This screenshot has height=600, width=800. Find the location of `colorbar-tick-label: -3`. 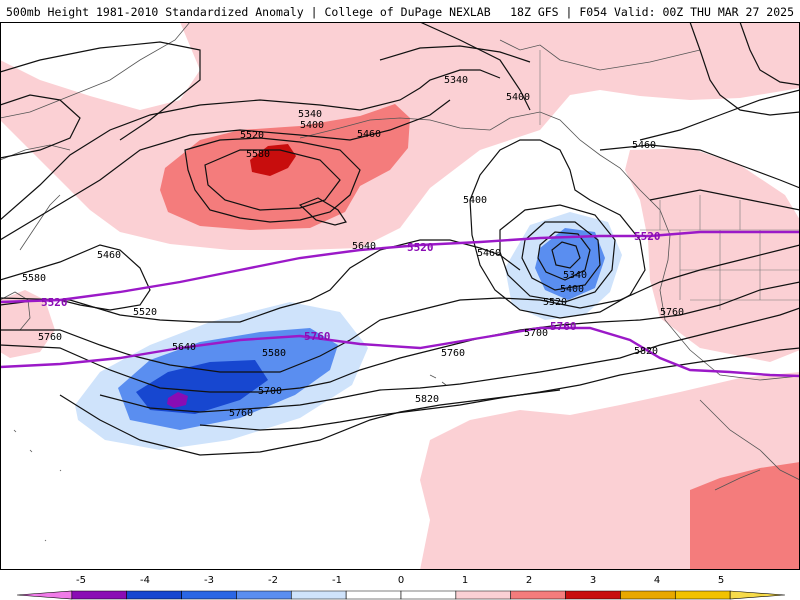

colorbar-tick-label: -3 is located at coordinates (209, 580).